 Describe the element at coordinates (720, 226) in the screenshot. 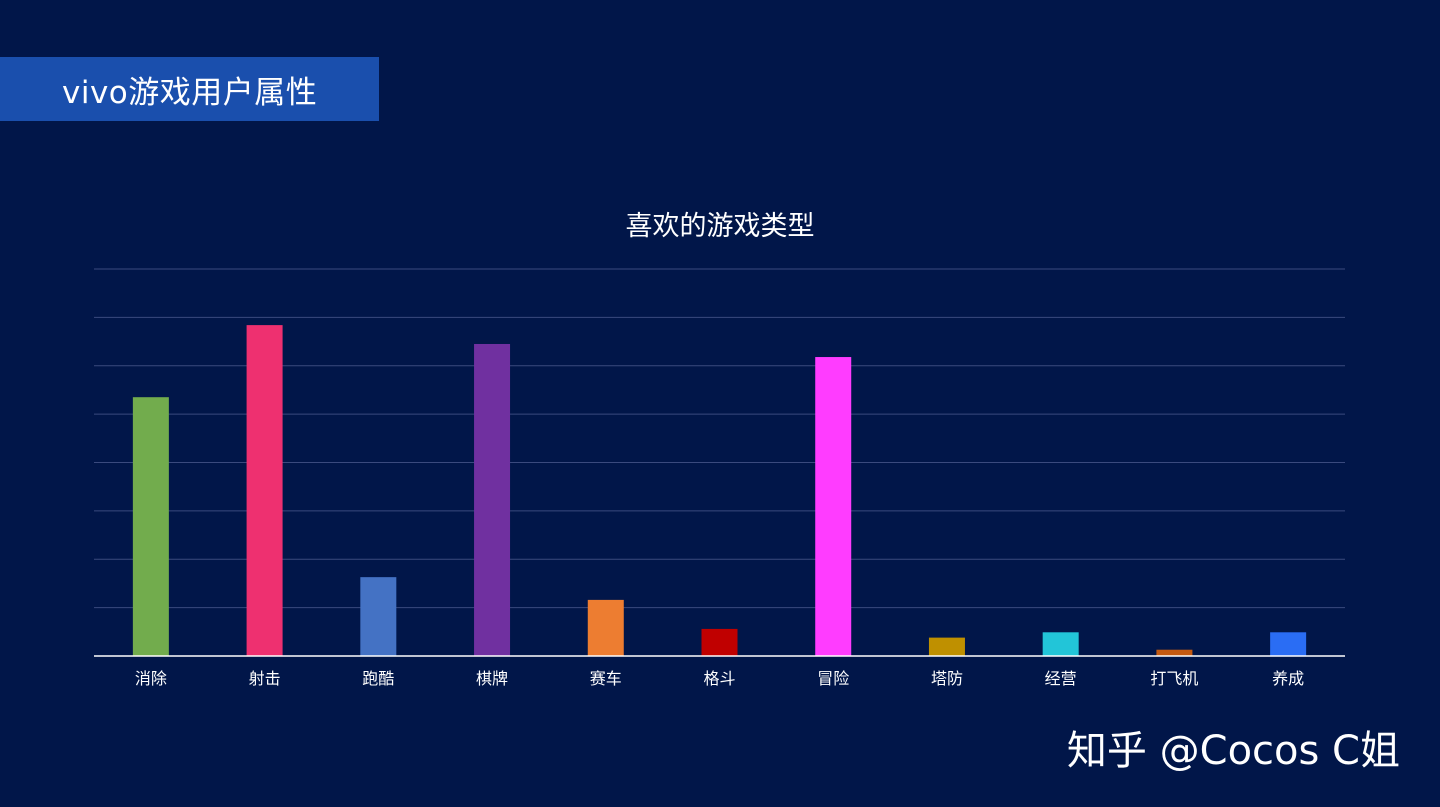

I see `chart-title: 喜欢的游戏类型` at that location.